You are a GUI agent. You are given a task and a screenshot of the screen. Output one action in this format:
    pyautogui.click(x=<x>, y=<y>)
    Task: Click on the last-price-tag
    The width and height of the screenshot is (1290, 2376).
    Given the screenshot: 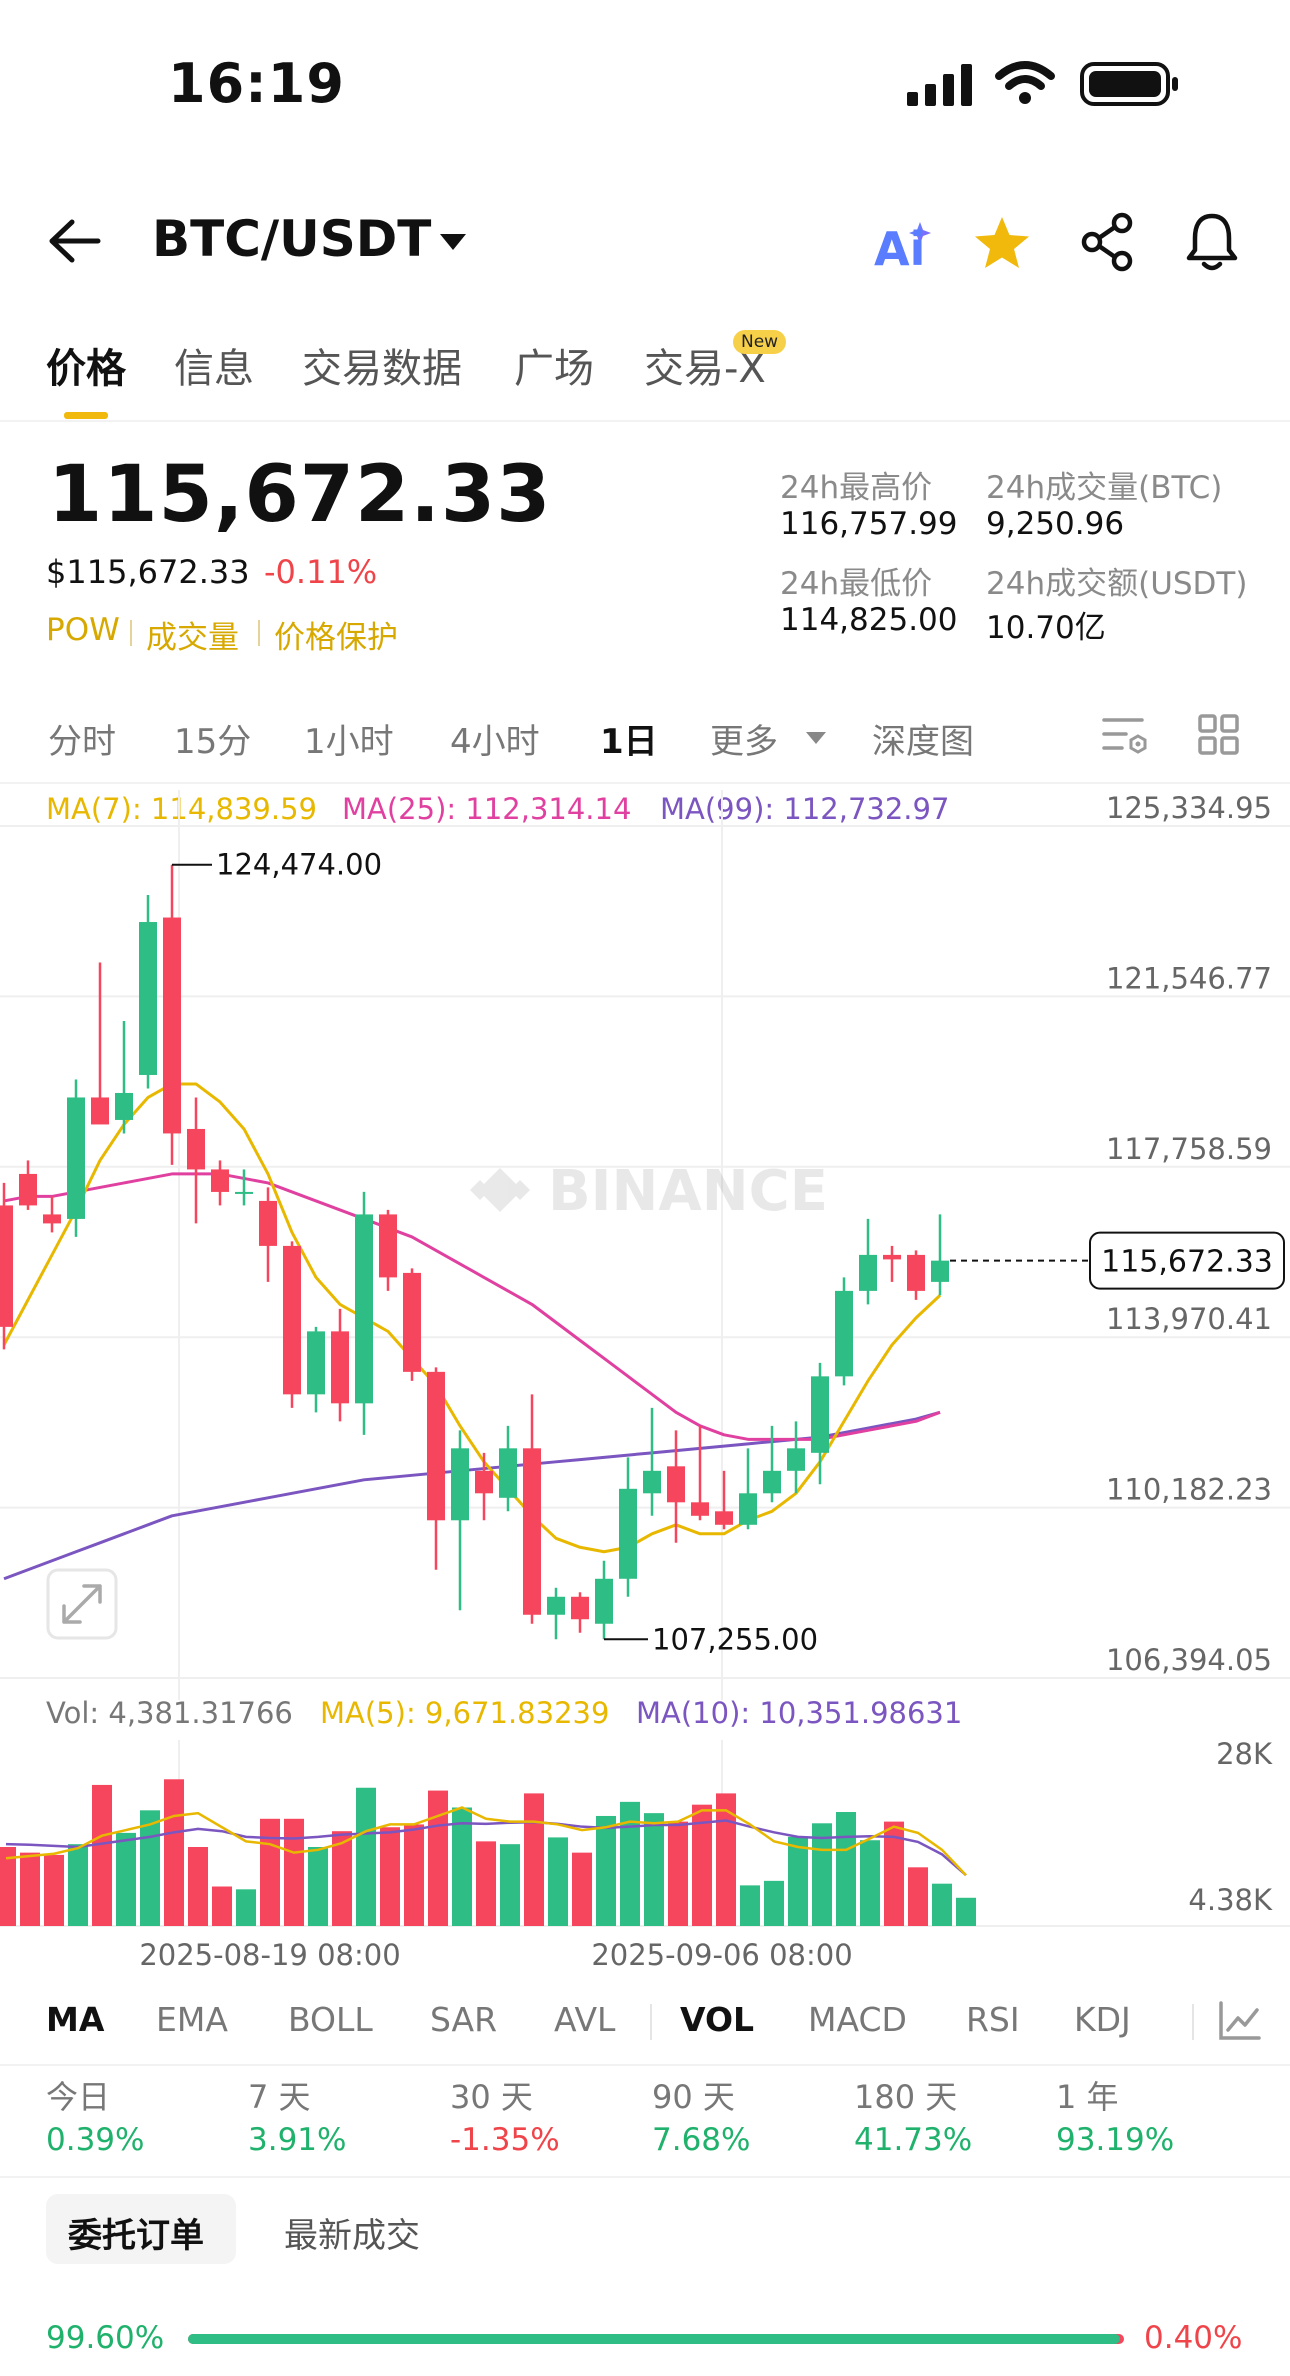 What is the action you would take?
    pyautogui.click(x=1187, y=1260)
    